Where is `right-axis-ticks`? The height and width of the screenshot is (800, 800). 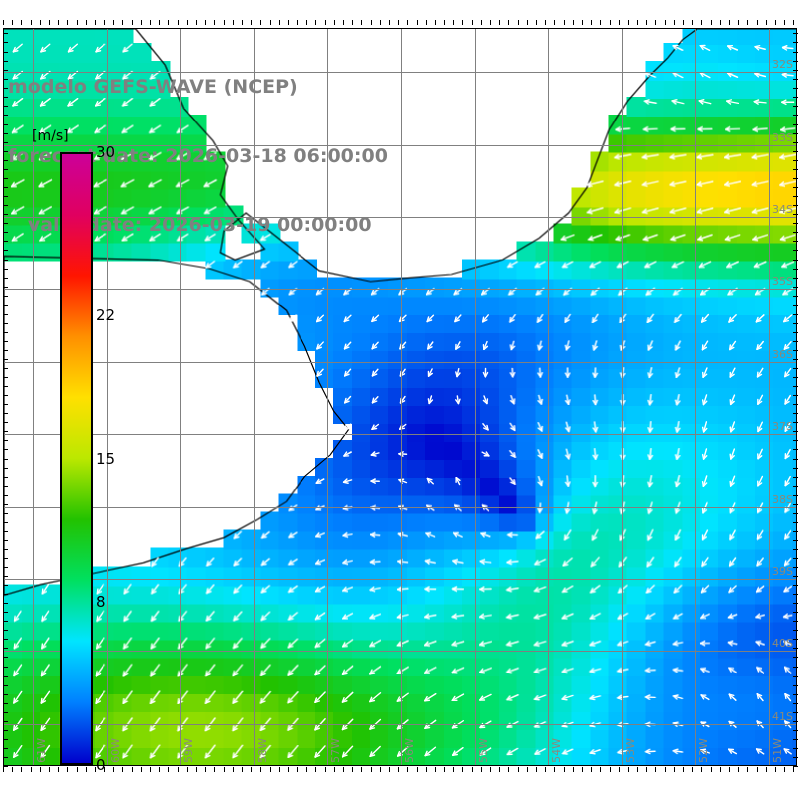
right-axis-ticks is located at coordinates (793, 397).